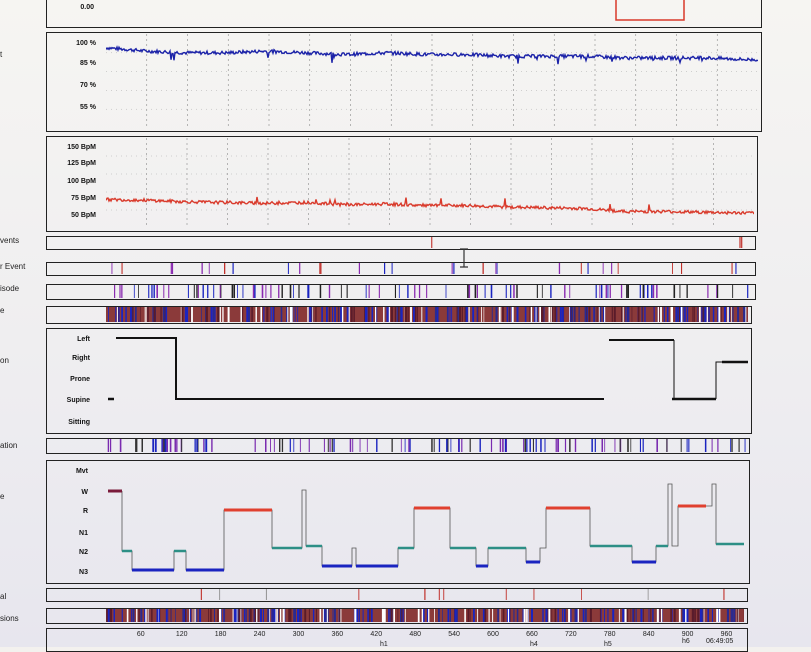 This screenshot has width=811, height=652. I want to click on hypno-label-w: W, so click(74, 492).